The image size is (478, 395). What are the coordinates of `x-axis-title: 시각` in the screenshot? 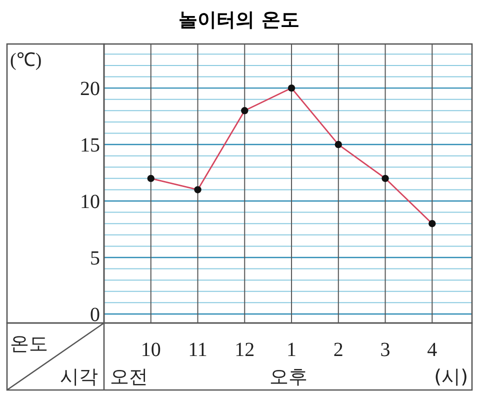 It's located at (79, 377).